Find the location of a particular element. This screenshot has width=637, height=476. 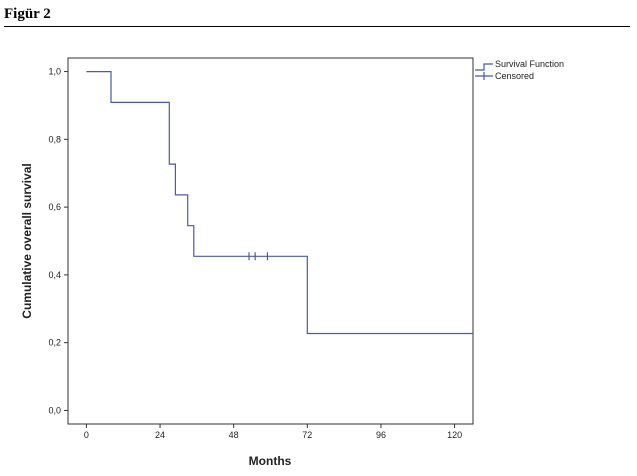

x-tick-label: 0 is located at coordinates (86, 435).